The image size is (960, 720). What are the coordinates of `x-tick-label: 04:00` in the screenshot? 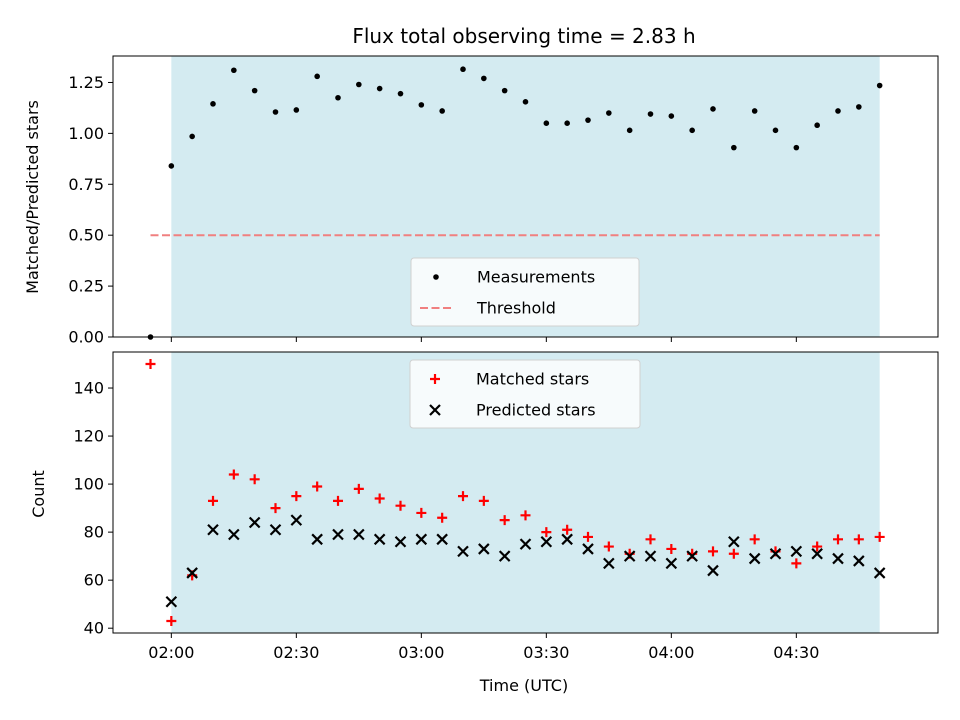 It's located at (671, 652).